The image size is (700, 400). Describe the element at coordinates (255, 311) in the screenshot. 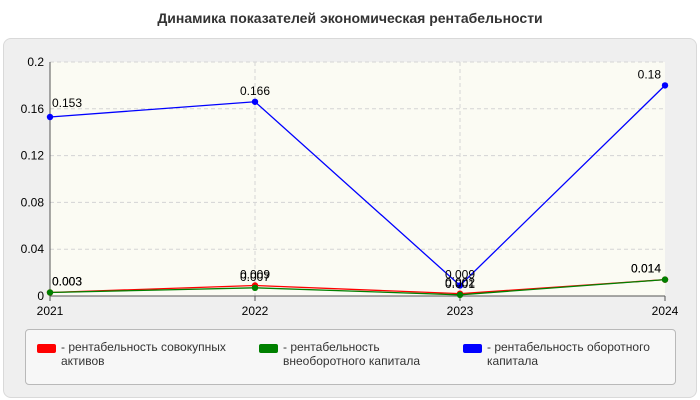

I see `x-tick-label: 2022` at that location.